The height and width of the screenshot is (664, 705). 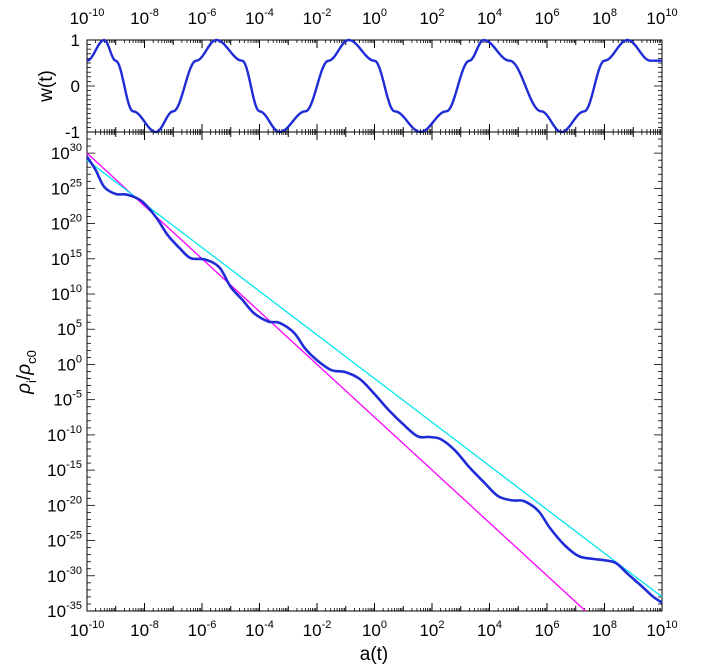 I want to click on bottom-y-tick-label: 10⁻³⁵, so click(x=64, y=610).